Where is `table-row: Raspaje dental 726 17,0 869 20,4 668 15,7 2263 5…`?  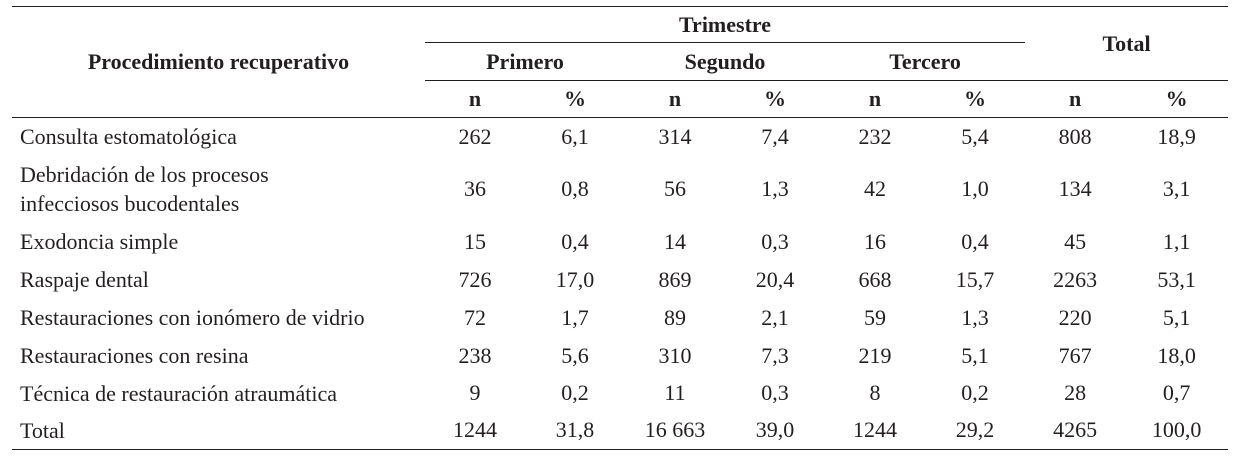 table-row: Raspaje dental 726 17,0 869 20,4 668 15,7 2263 5… is located at coordinates (620, 280).